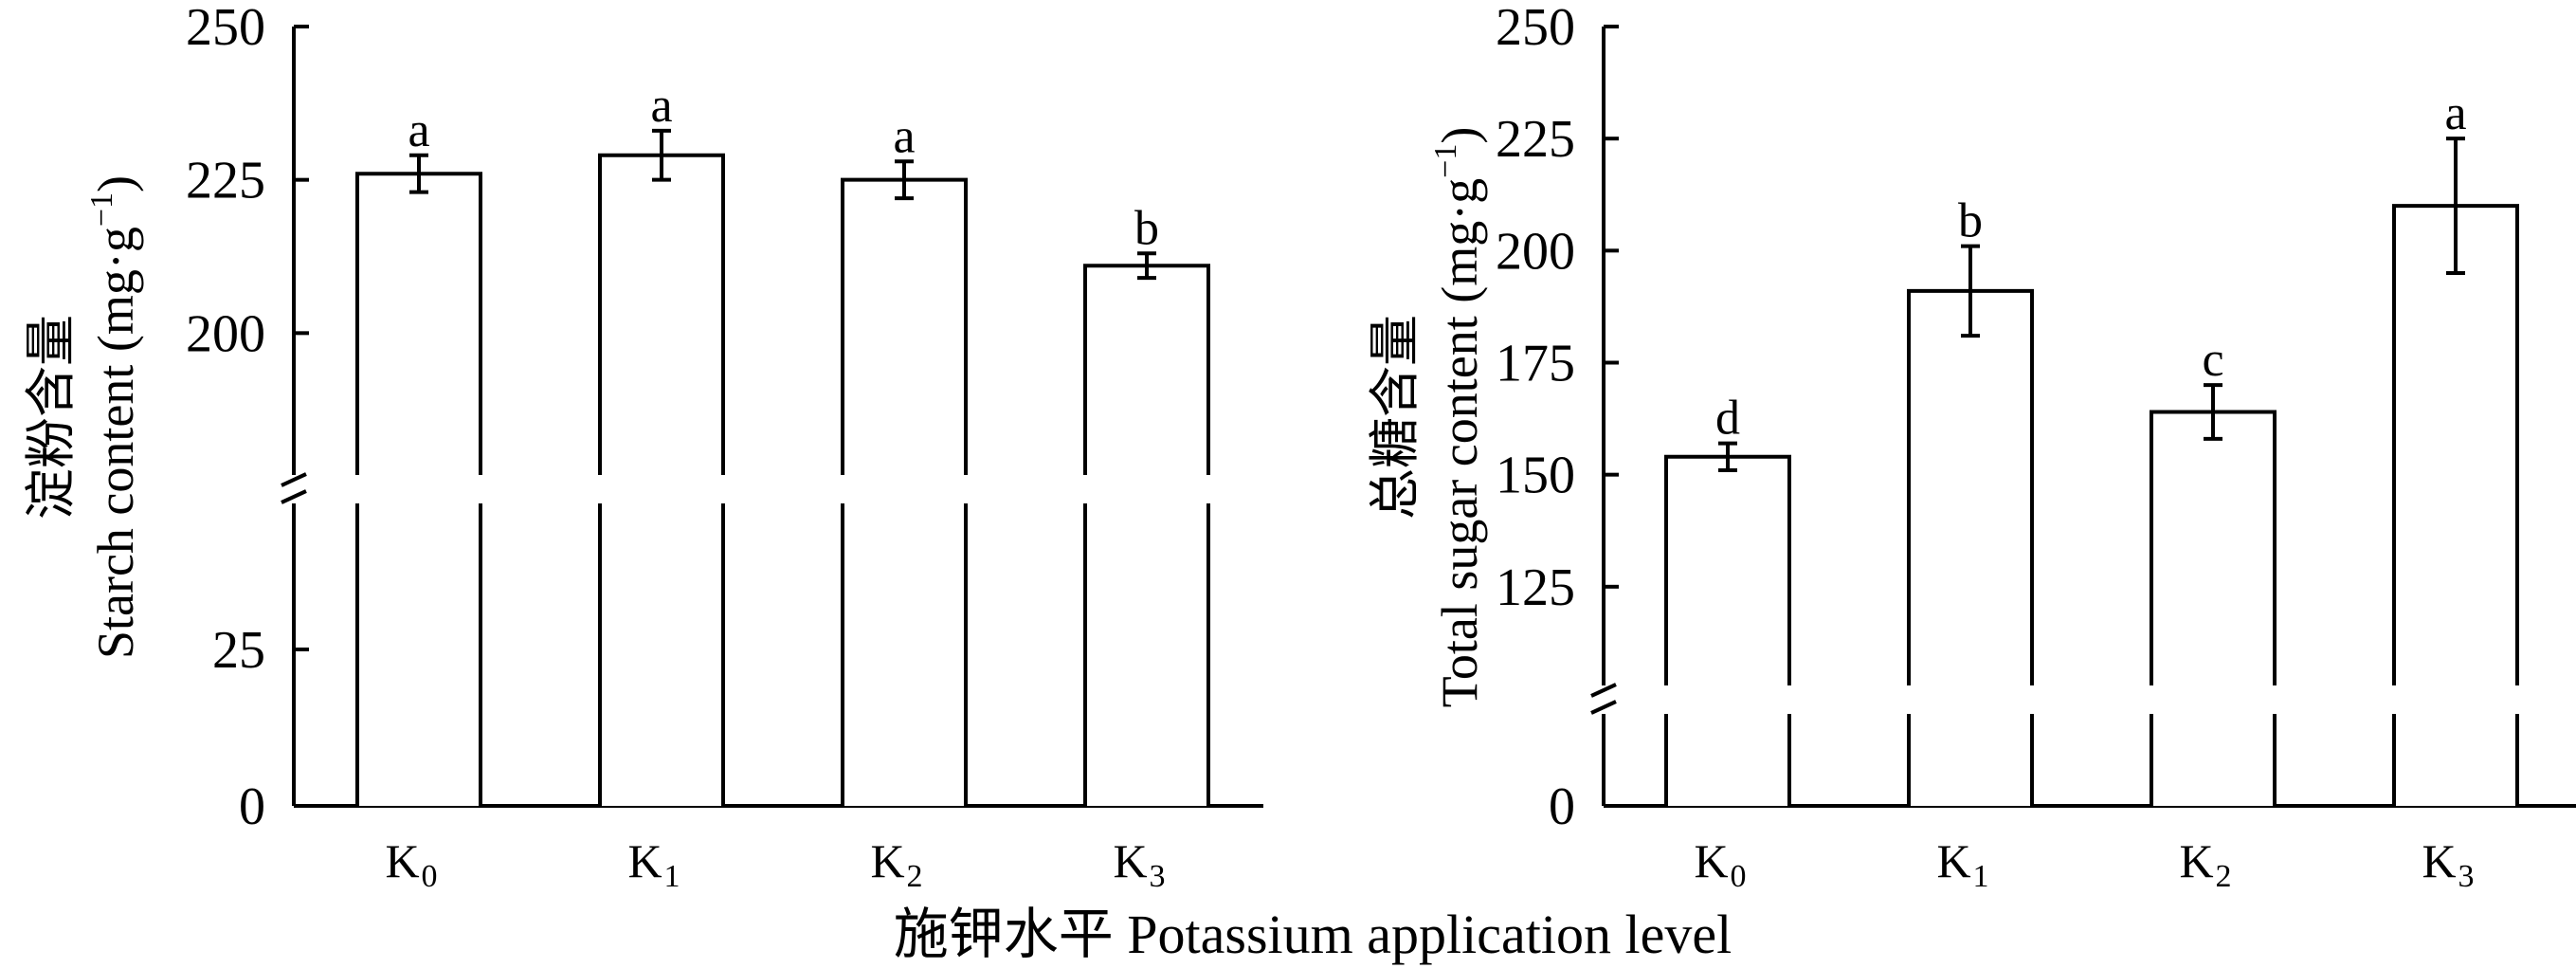 The height and width of the screenshot is (968, 2576). I want to click on significance-label: d, so click(1727, 419).